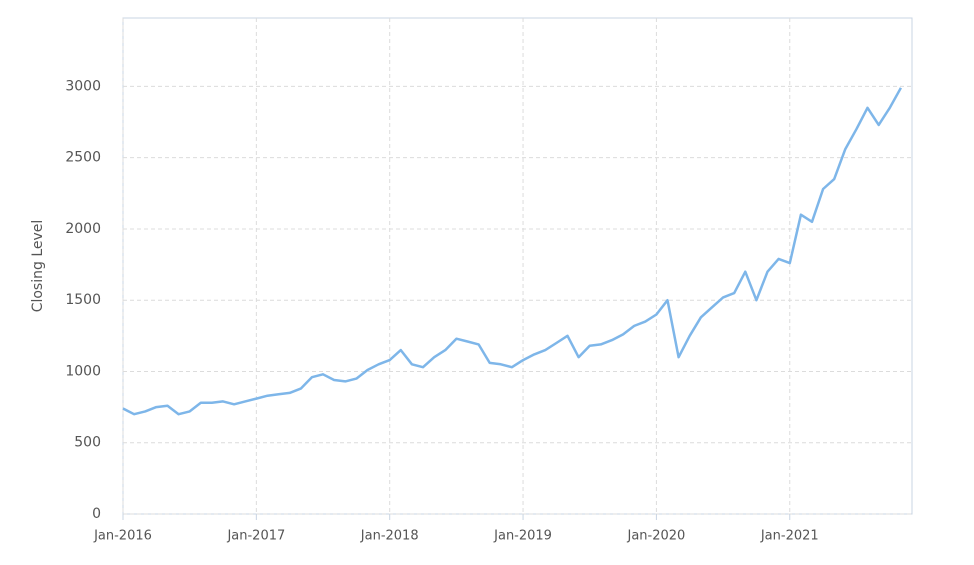  I want to click on y-tick-label: 1000, so click(83, 371).